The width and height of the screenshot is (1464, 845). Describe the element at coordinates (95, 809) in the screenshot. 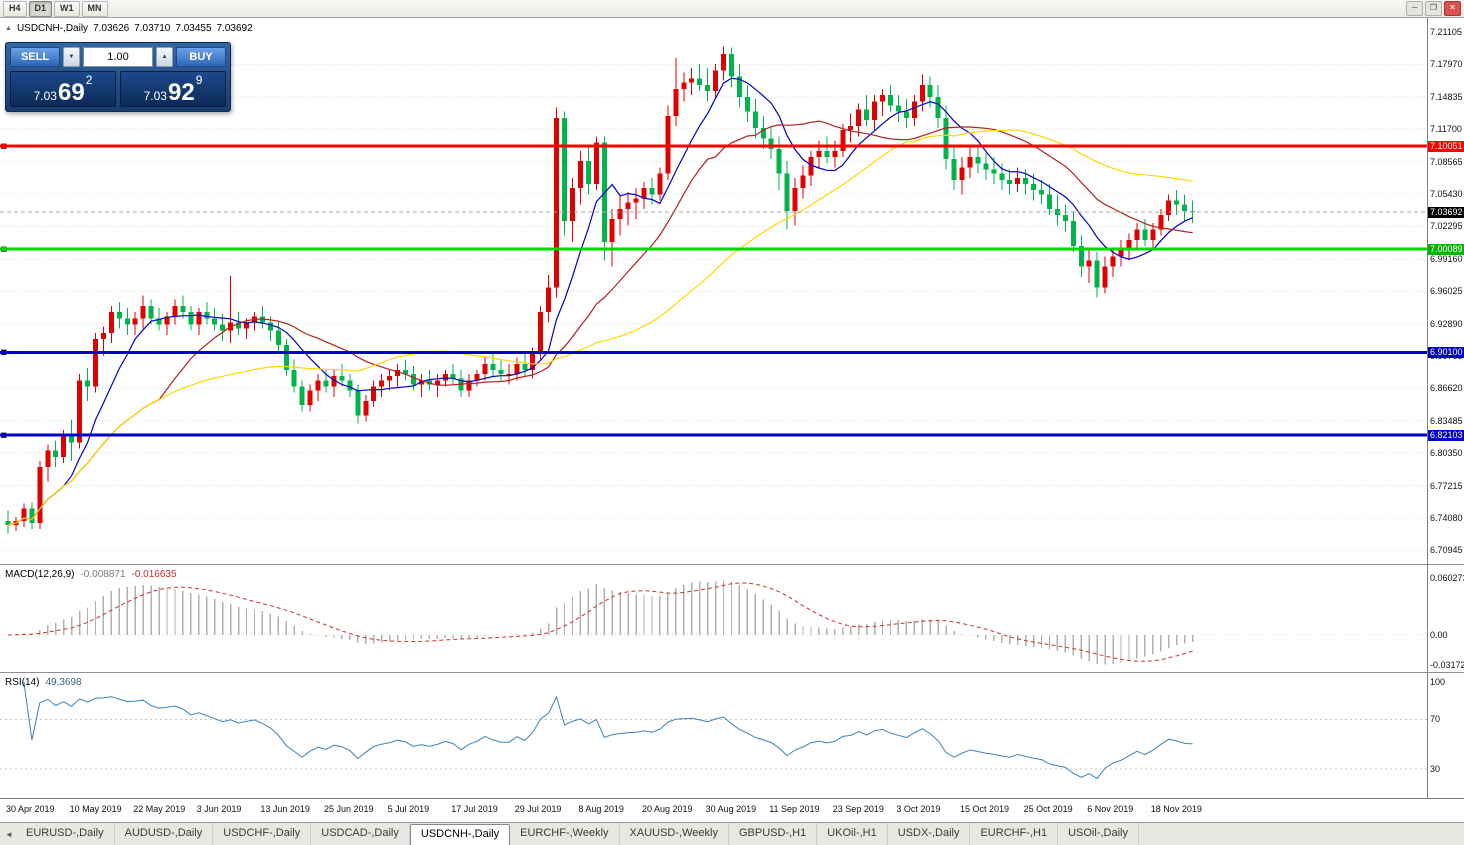

I see `date-axis-label: 10 May 2019` at that location.